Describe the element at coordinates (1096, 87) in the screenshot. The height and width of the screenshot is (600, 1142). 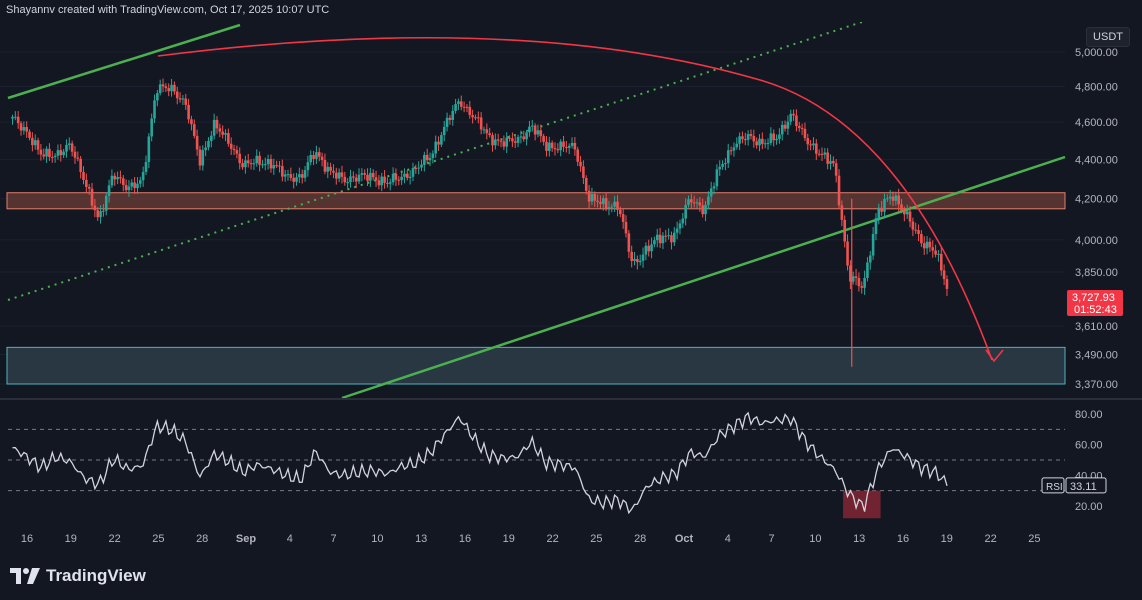
I see `price-tick-label: 4,800.00` at that location.